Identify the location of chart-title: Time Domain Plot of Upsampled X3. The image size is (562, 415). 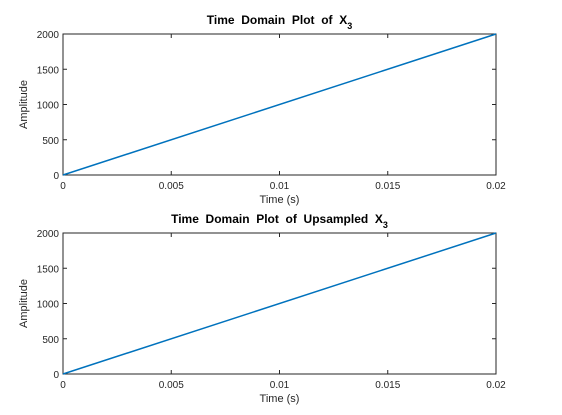
(279, 221).